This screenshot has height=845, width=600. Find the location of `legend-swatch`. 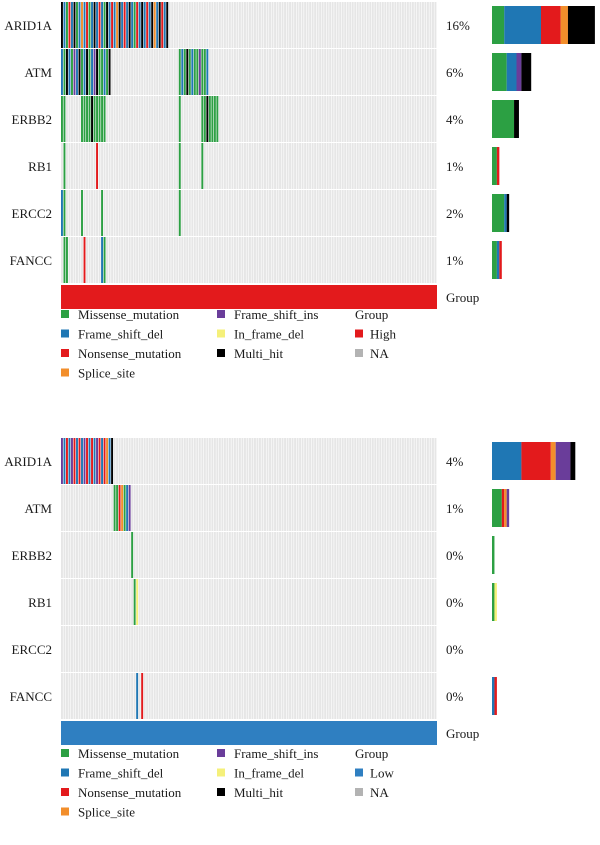

legend-swatch is located at coordinates (221, 753).